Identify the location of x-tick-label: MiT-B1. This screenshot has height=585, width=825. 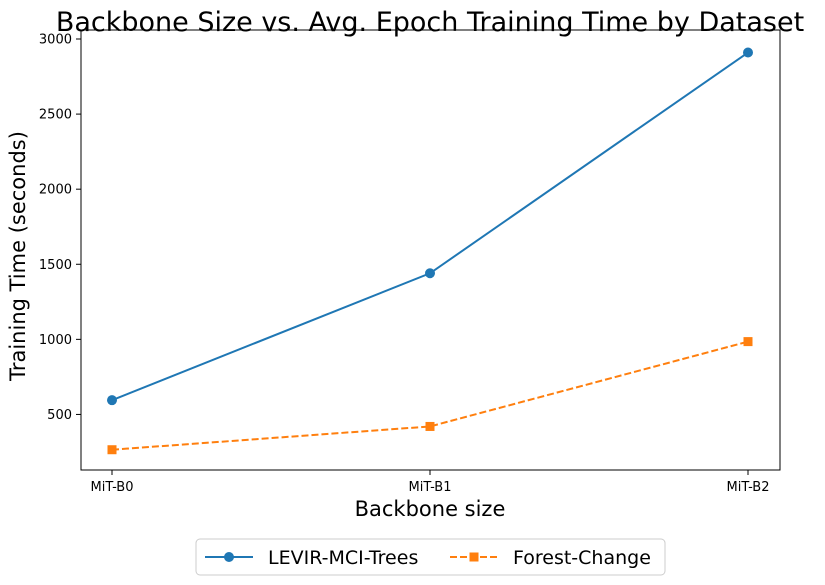
(430, 487).